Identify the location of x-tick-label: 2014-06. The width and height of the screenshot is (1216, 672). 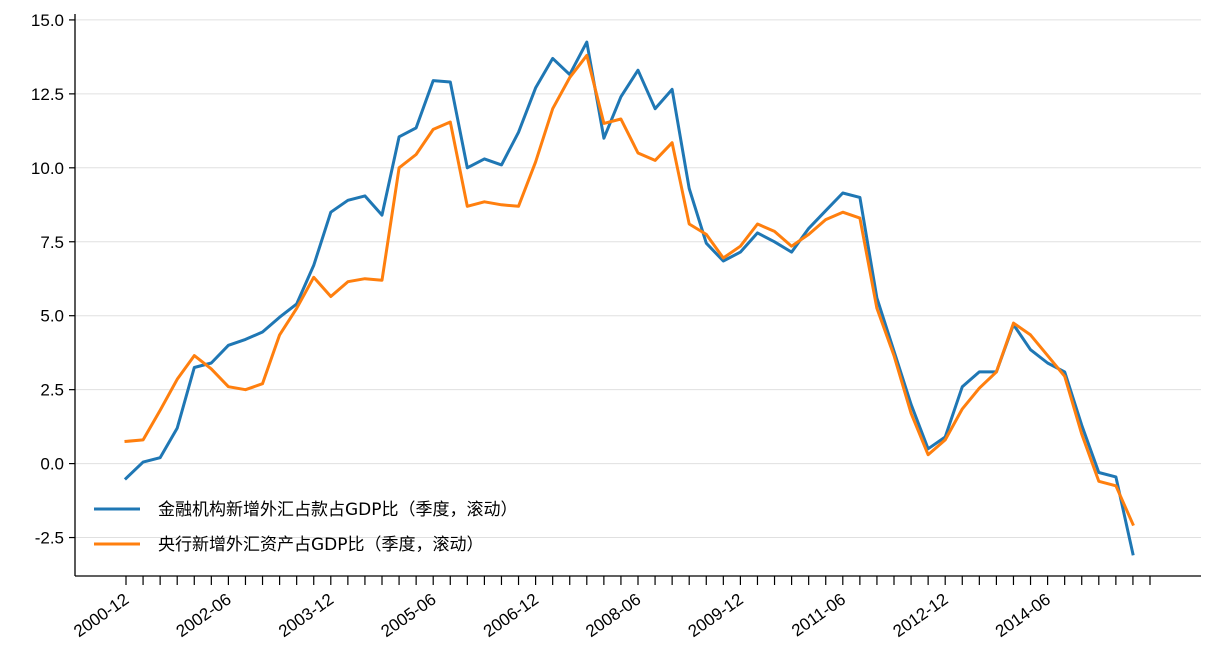
(1023, 615).